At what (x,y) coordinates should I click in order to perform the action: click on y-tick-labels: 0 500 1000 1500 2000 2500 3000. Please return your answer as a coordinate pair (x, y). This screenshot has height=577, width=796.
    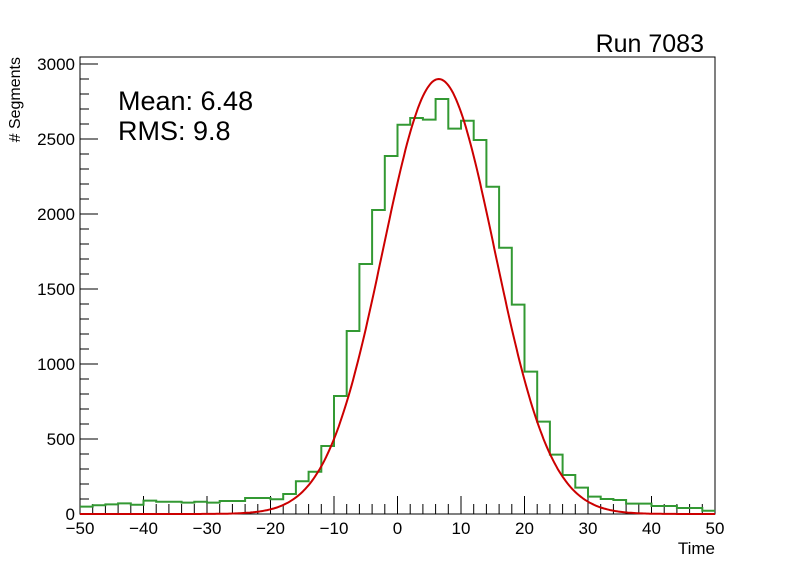
    Looking at the image, I should click on (56, 289).